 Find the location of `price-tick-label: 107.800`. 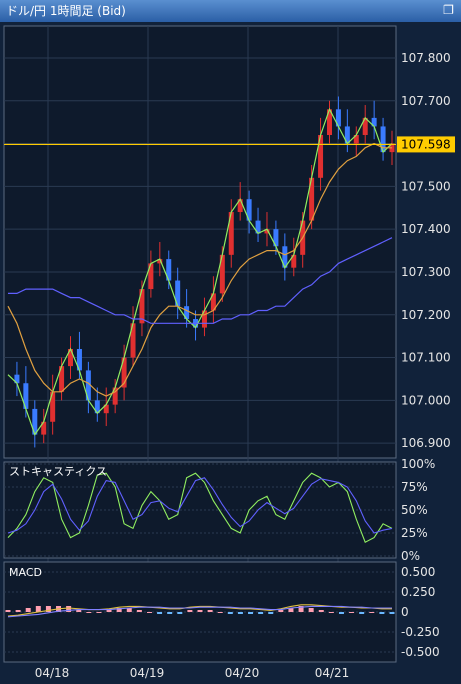

price-tick-label: 107.800 is located at coordinates (426, 58).